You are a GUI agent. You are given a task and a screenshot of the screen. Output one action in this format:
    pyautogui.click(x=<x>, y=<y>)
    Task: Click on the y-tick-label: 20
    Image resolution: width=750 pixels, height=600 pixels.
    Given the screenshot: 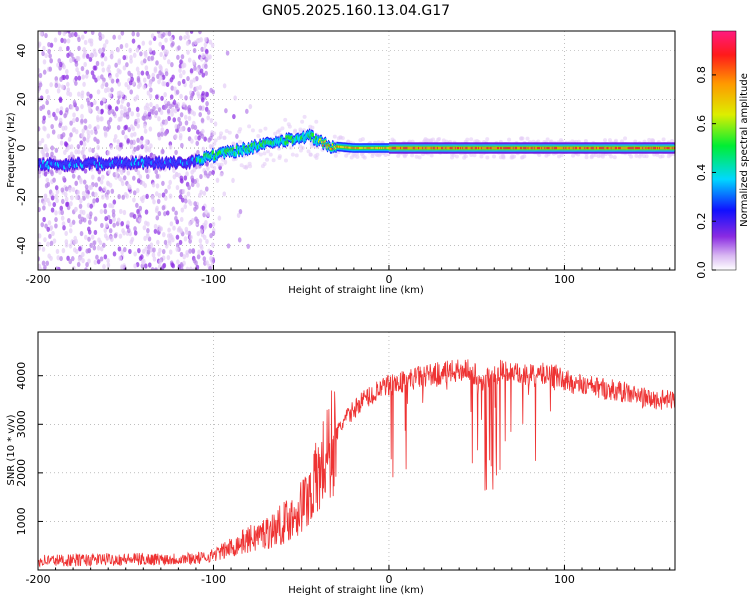 What is the action you would take?
    pyautogui.click(x=21, y=99)
    